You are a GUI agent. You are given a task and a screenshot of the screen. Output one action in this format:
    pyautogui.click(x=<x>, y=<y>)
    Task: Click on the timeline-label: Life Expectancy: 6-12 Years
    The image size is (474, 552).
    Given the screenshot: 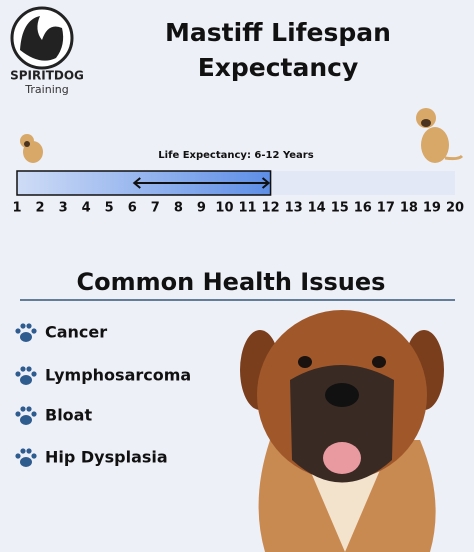 What is the action you would take?
    pyautogui.click(x=235, y=155)
    